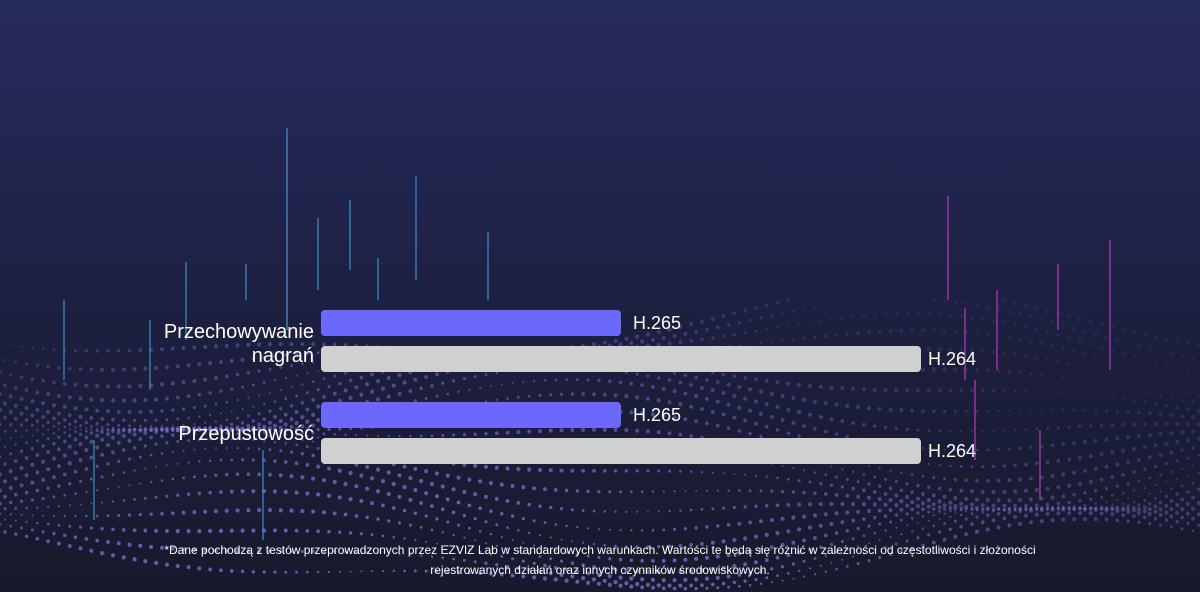 The image size is (1200, 592). I want to click on category-label-bandwidth: Przepustowość, so click(246, 434).